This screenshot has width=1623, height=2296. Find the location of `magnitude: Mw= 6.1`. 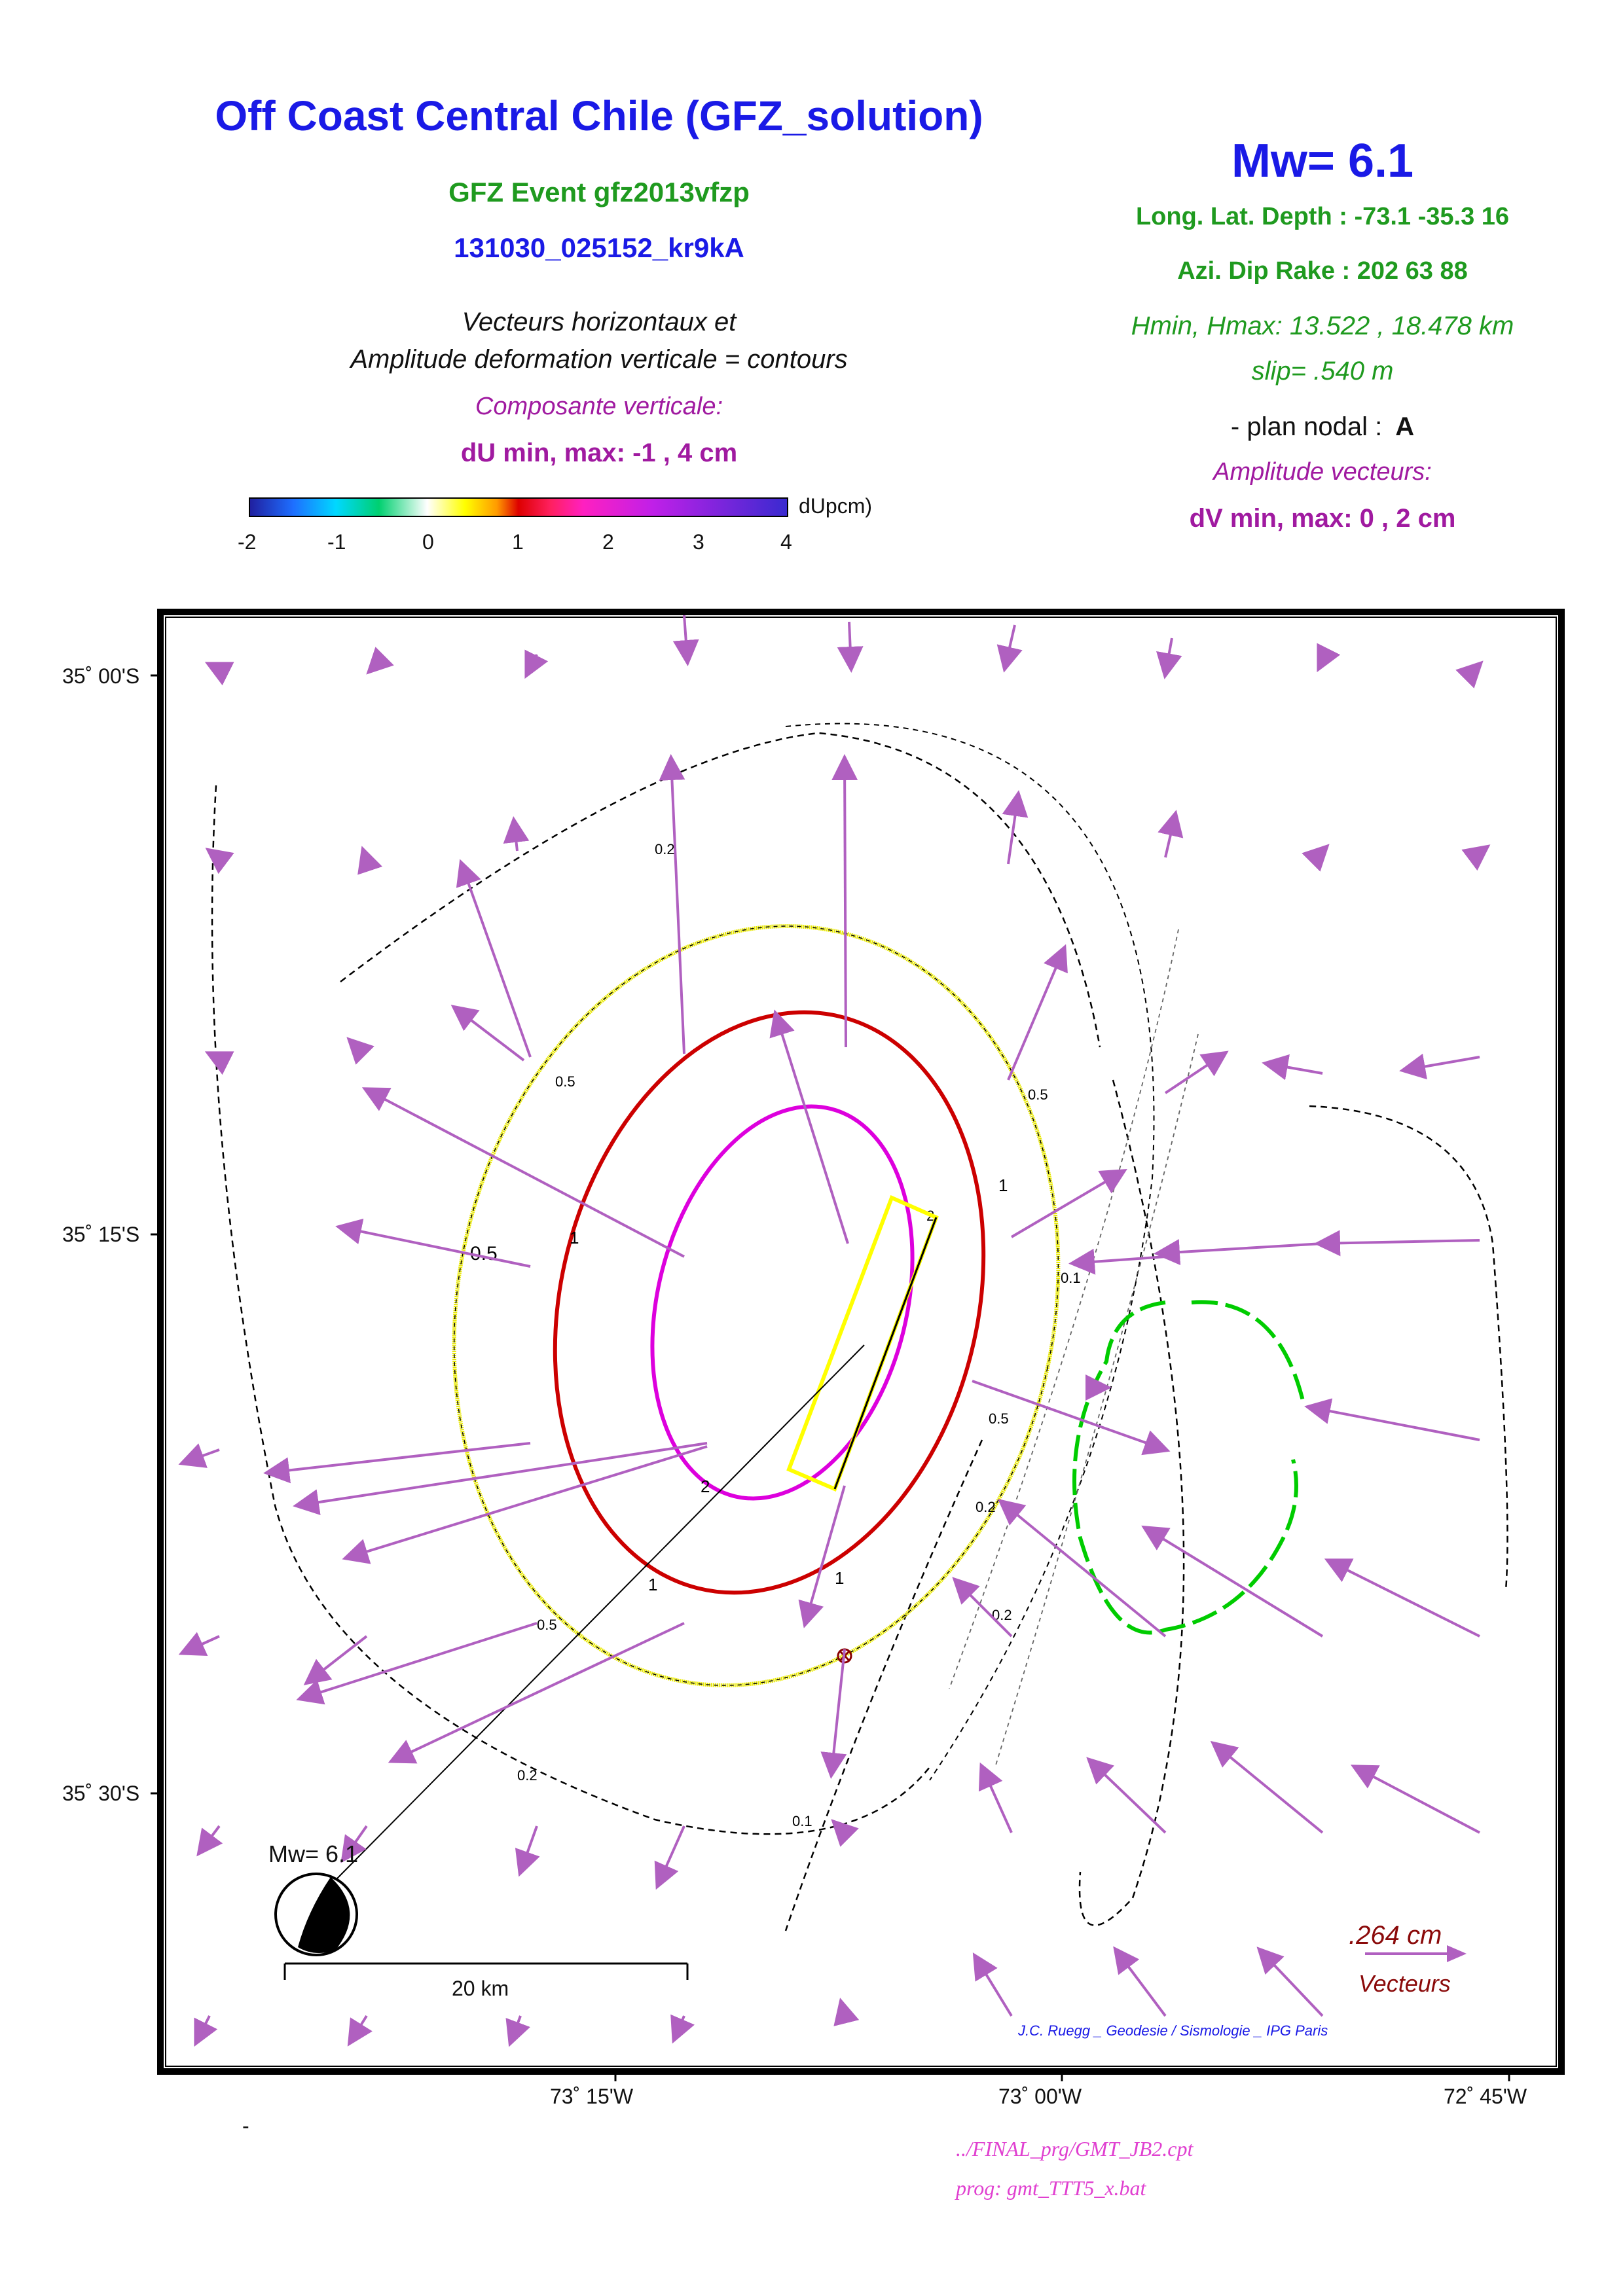

magnitude: Mw= 6.1 is located at coordinates (1322, 161).